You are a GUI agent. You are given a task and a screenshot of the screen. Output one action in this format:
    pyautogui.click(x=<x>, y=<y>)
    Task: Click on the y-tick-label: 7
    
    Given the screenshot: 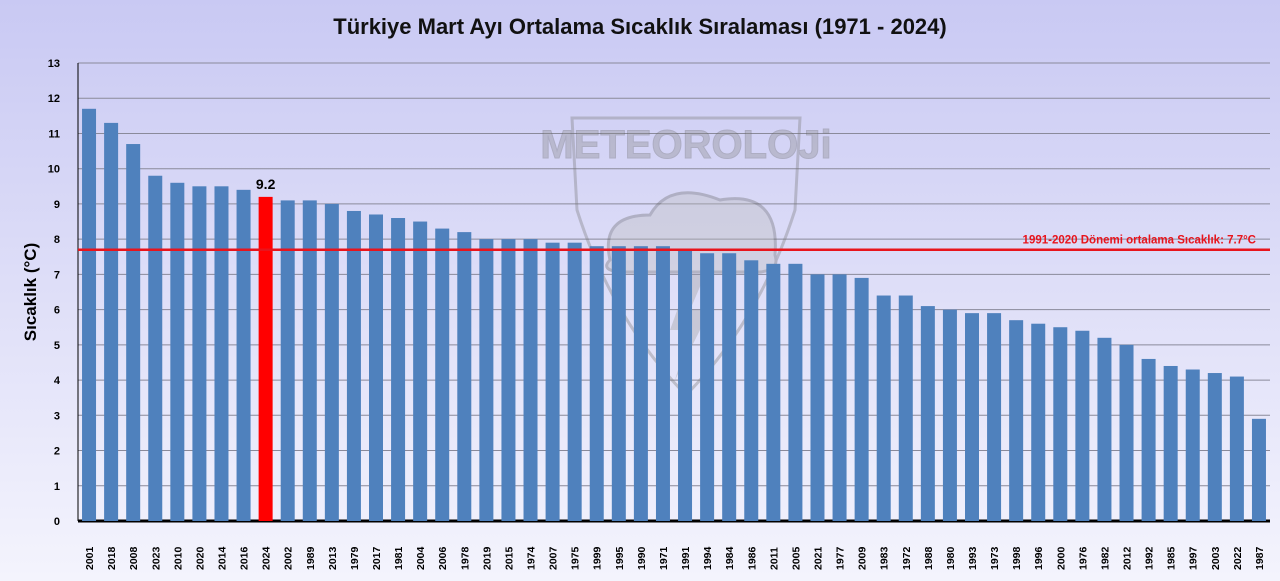 What is the action you would take?
    pyautogui.click(x=57, y=275)
    